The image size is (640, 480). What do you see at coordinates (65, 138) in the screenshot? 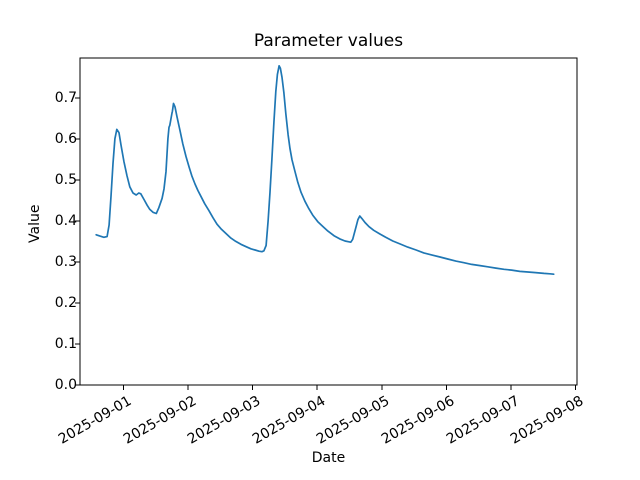
I see `y-tick-label: 0.6` at bounding box center [65, 138].